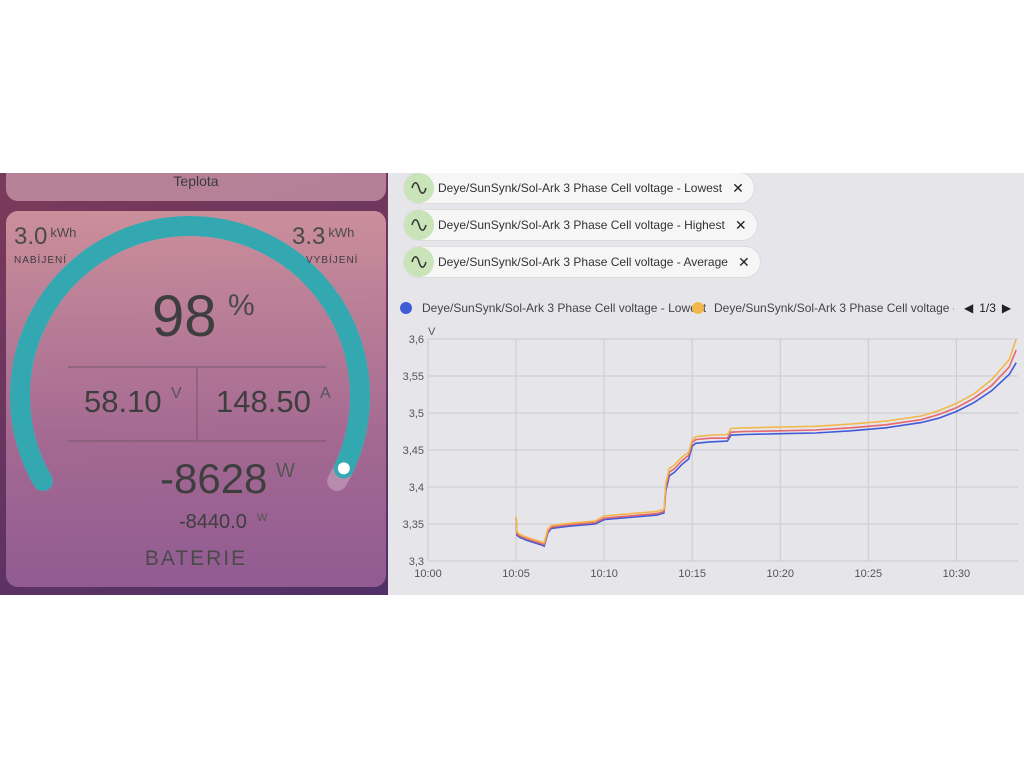 Image resolution: width=1024 pixels, height=768 pixels. I want to click on discharge-energy-value: 3.3, so click(309, 236).